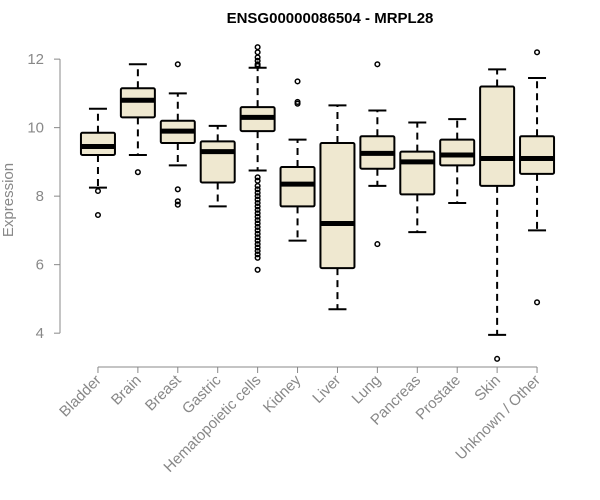  I want to click on y-axis-label: Expression, so click(8, 200).